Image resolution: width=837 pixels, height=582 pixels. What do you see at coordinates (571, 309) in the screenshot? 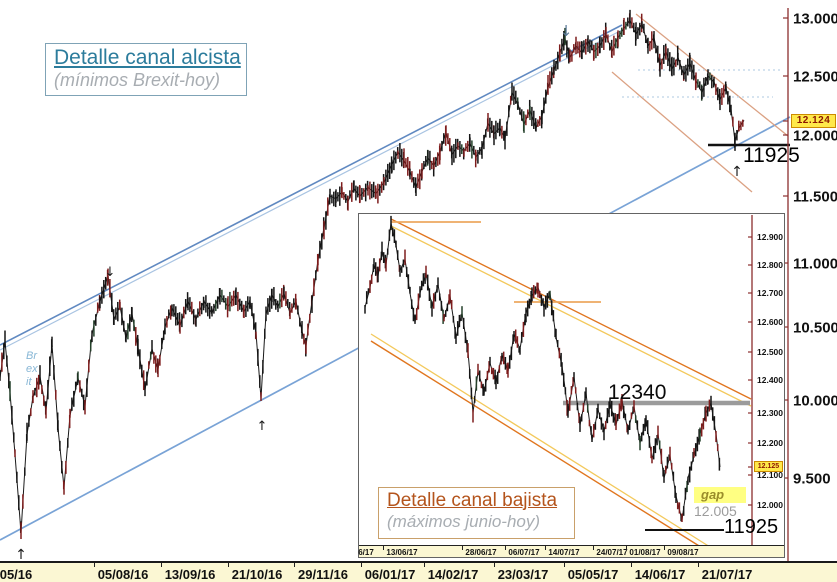
I see `bear-channel-upper-orange` at bounding box center [571, 309].